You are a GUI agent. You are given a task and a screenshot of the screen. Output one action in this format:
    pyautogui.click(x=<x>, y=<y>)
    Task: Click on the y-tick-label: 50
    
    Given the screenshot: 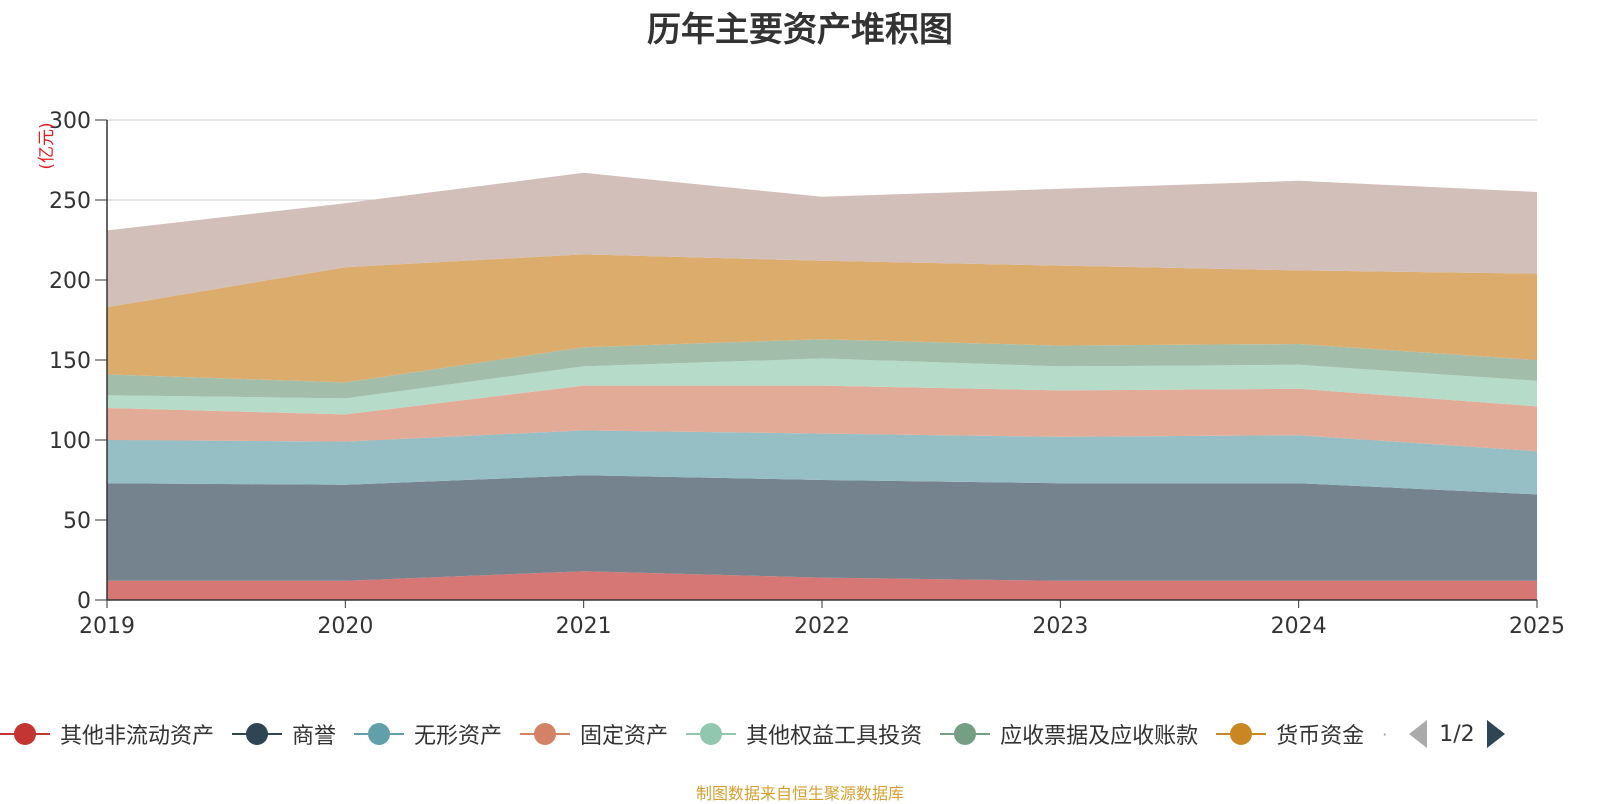 What is the action you would take?
    pyautogui.click(x=77, y=521)
    